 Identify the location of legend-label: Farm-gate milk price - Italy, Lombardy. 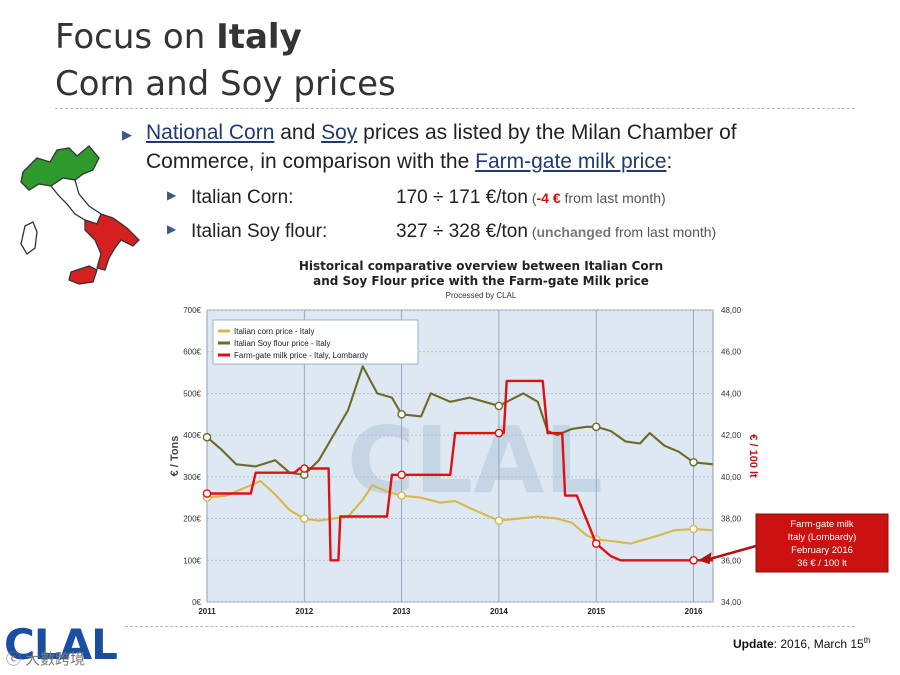
(301, 355).